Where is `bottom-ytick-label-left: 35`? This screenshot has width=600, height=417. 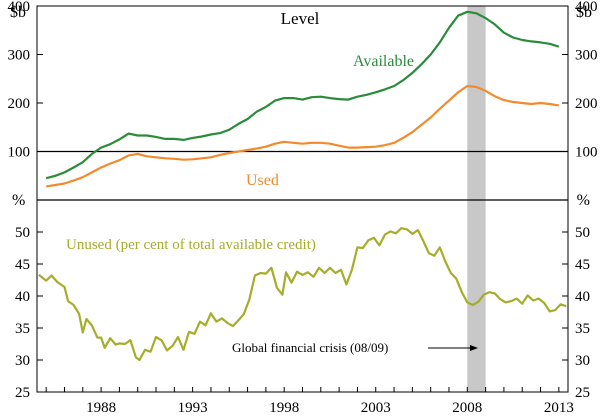 bottom-ytick-label-left: 35 is located at coordinates (22, 329).